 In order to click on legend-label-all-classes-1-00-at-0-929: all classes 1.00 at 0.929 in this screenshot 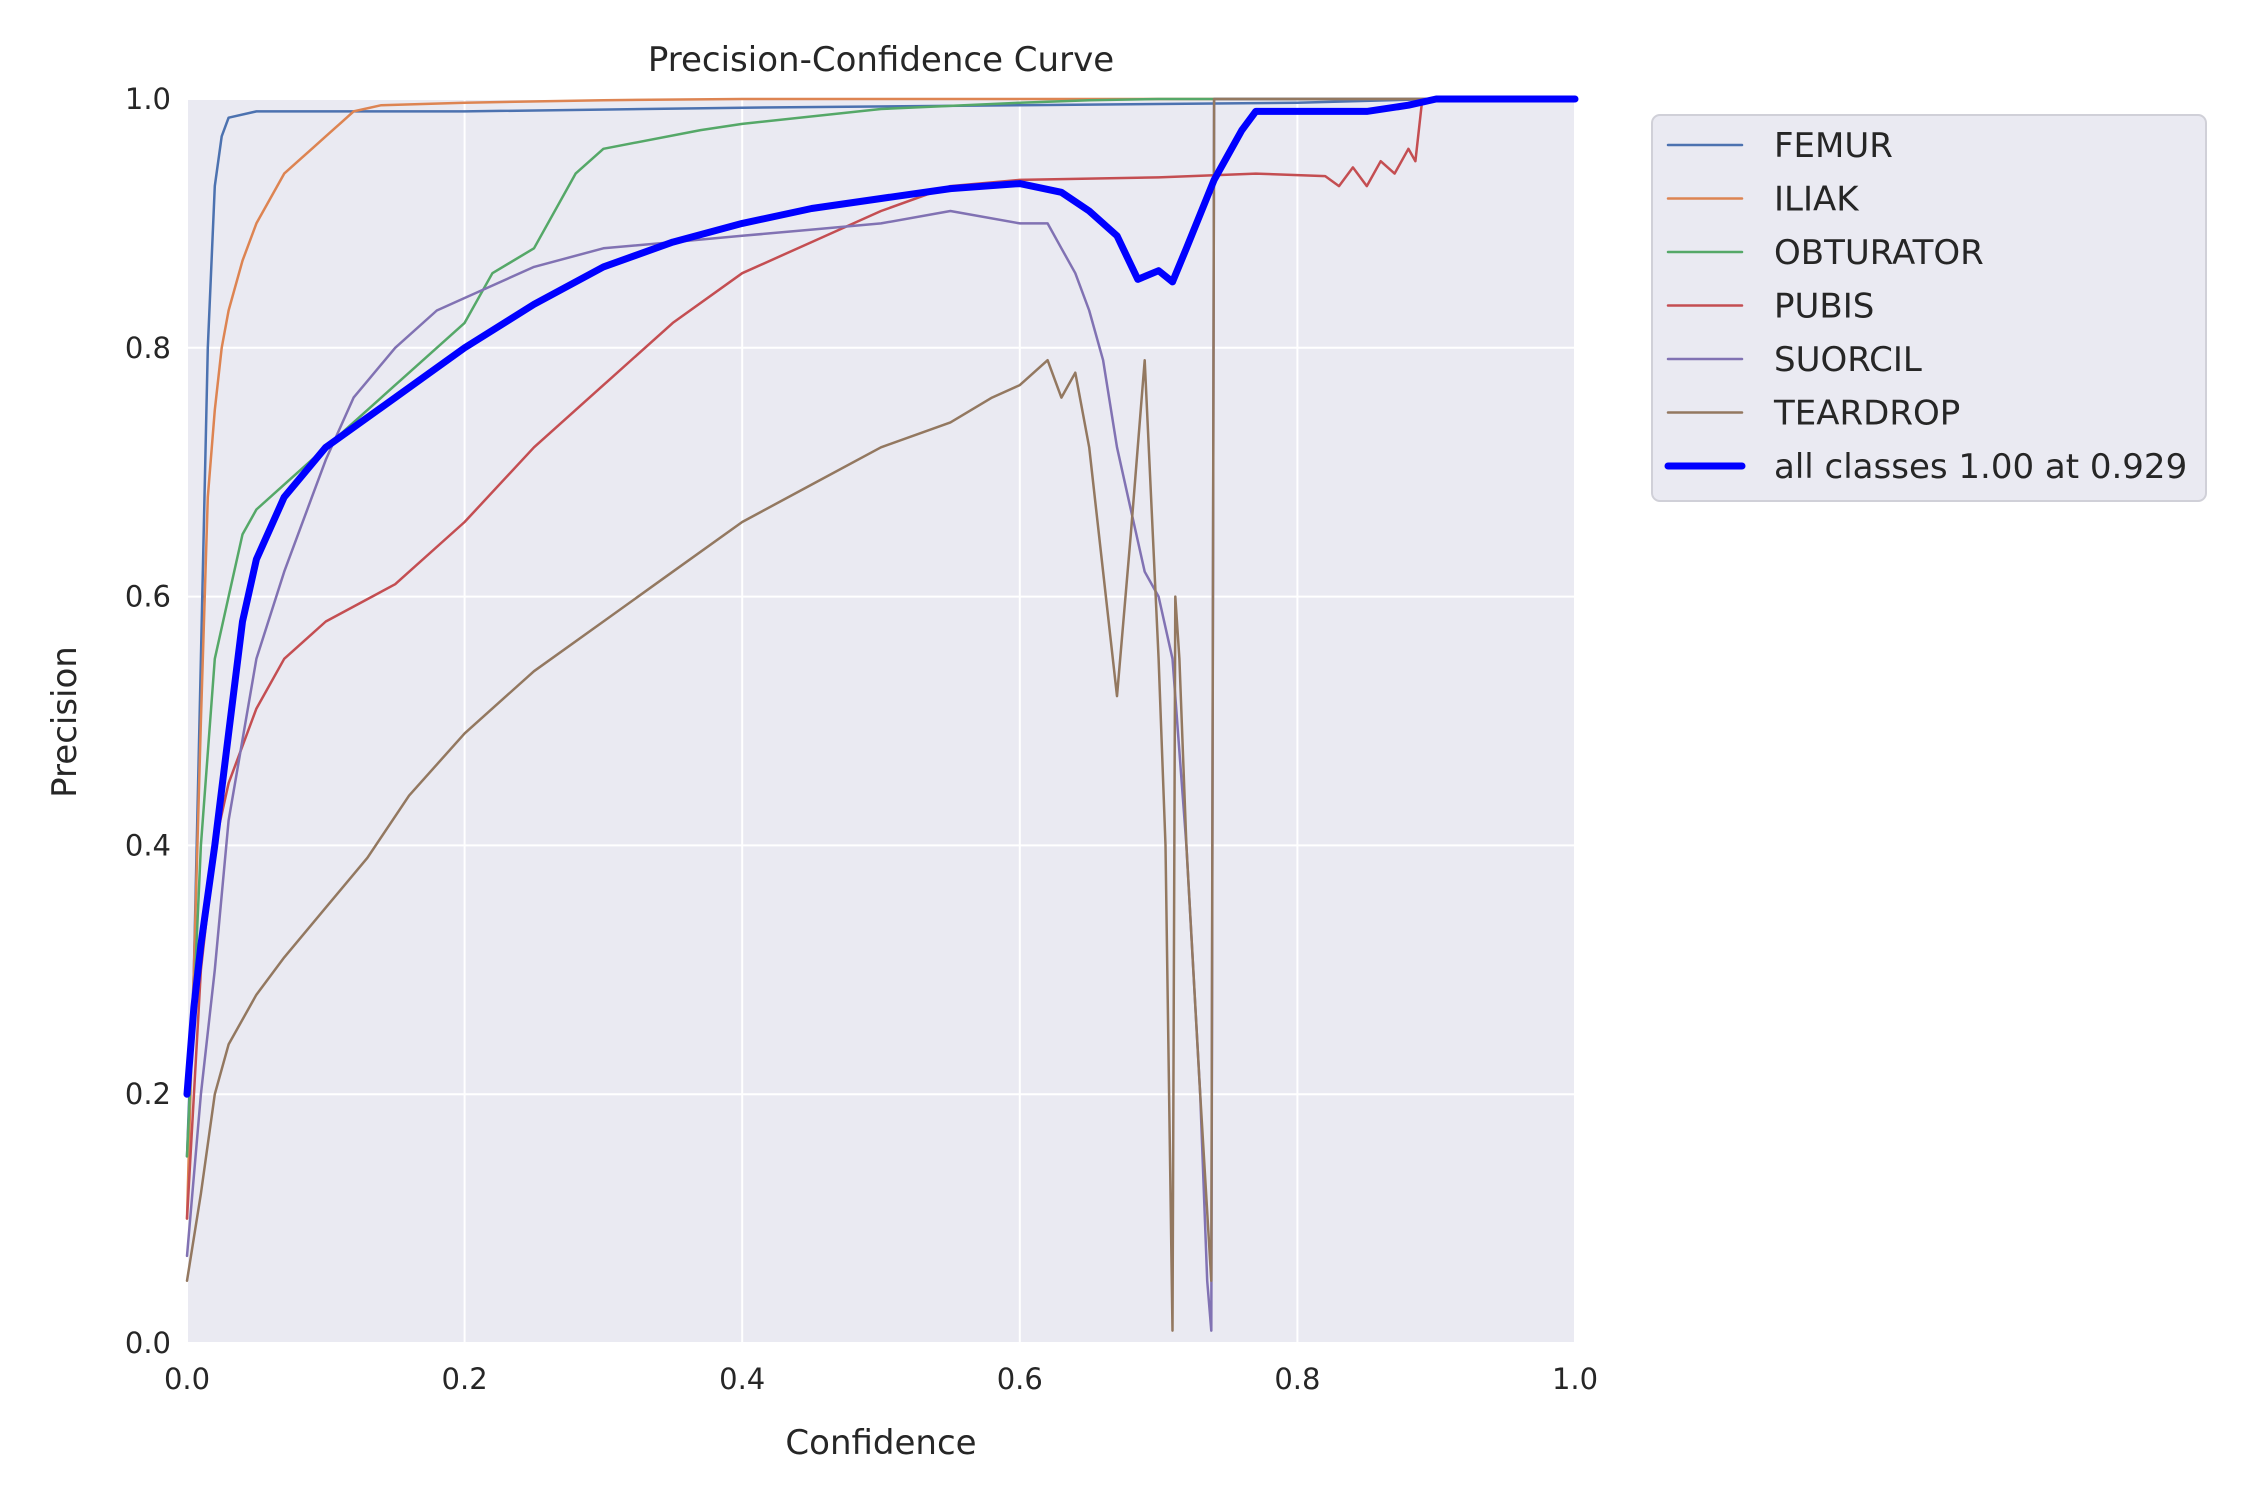, I will do `click(1980, 467)`.